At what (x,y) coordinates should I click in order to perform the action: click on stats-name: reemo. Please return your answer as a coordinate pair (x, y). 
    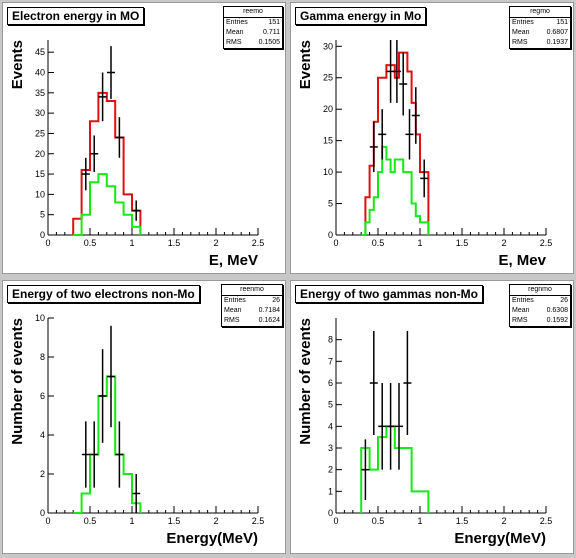
    Looking at the image, I should click on (253, 12).